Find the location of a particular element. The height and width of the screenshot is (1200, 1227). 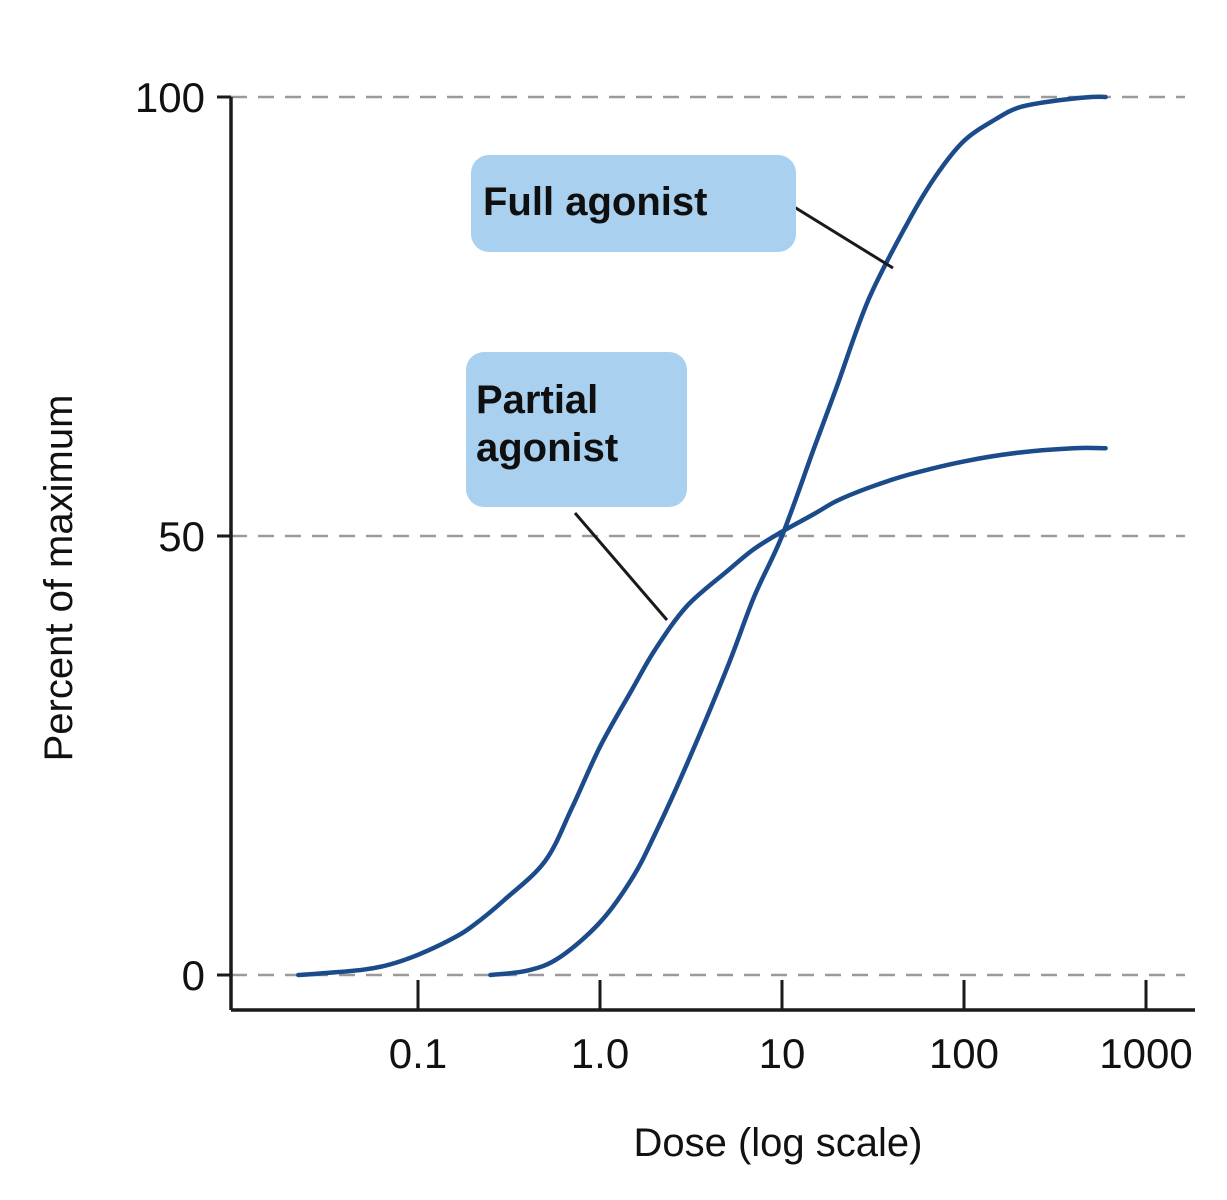

x-tick-label: 100 is located at coordinates (964, 1053).